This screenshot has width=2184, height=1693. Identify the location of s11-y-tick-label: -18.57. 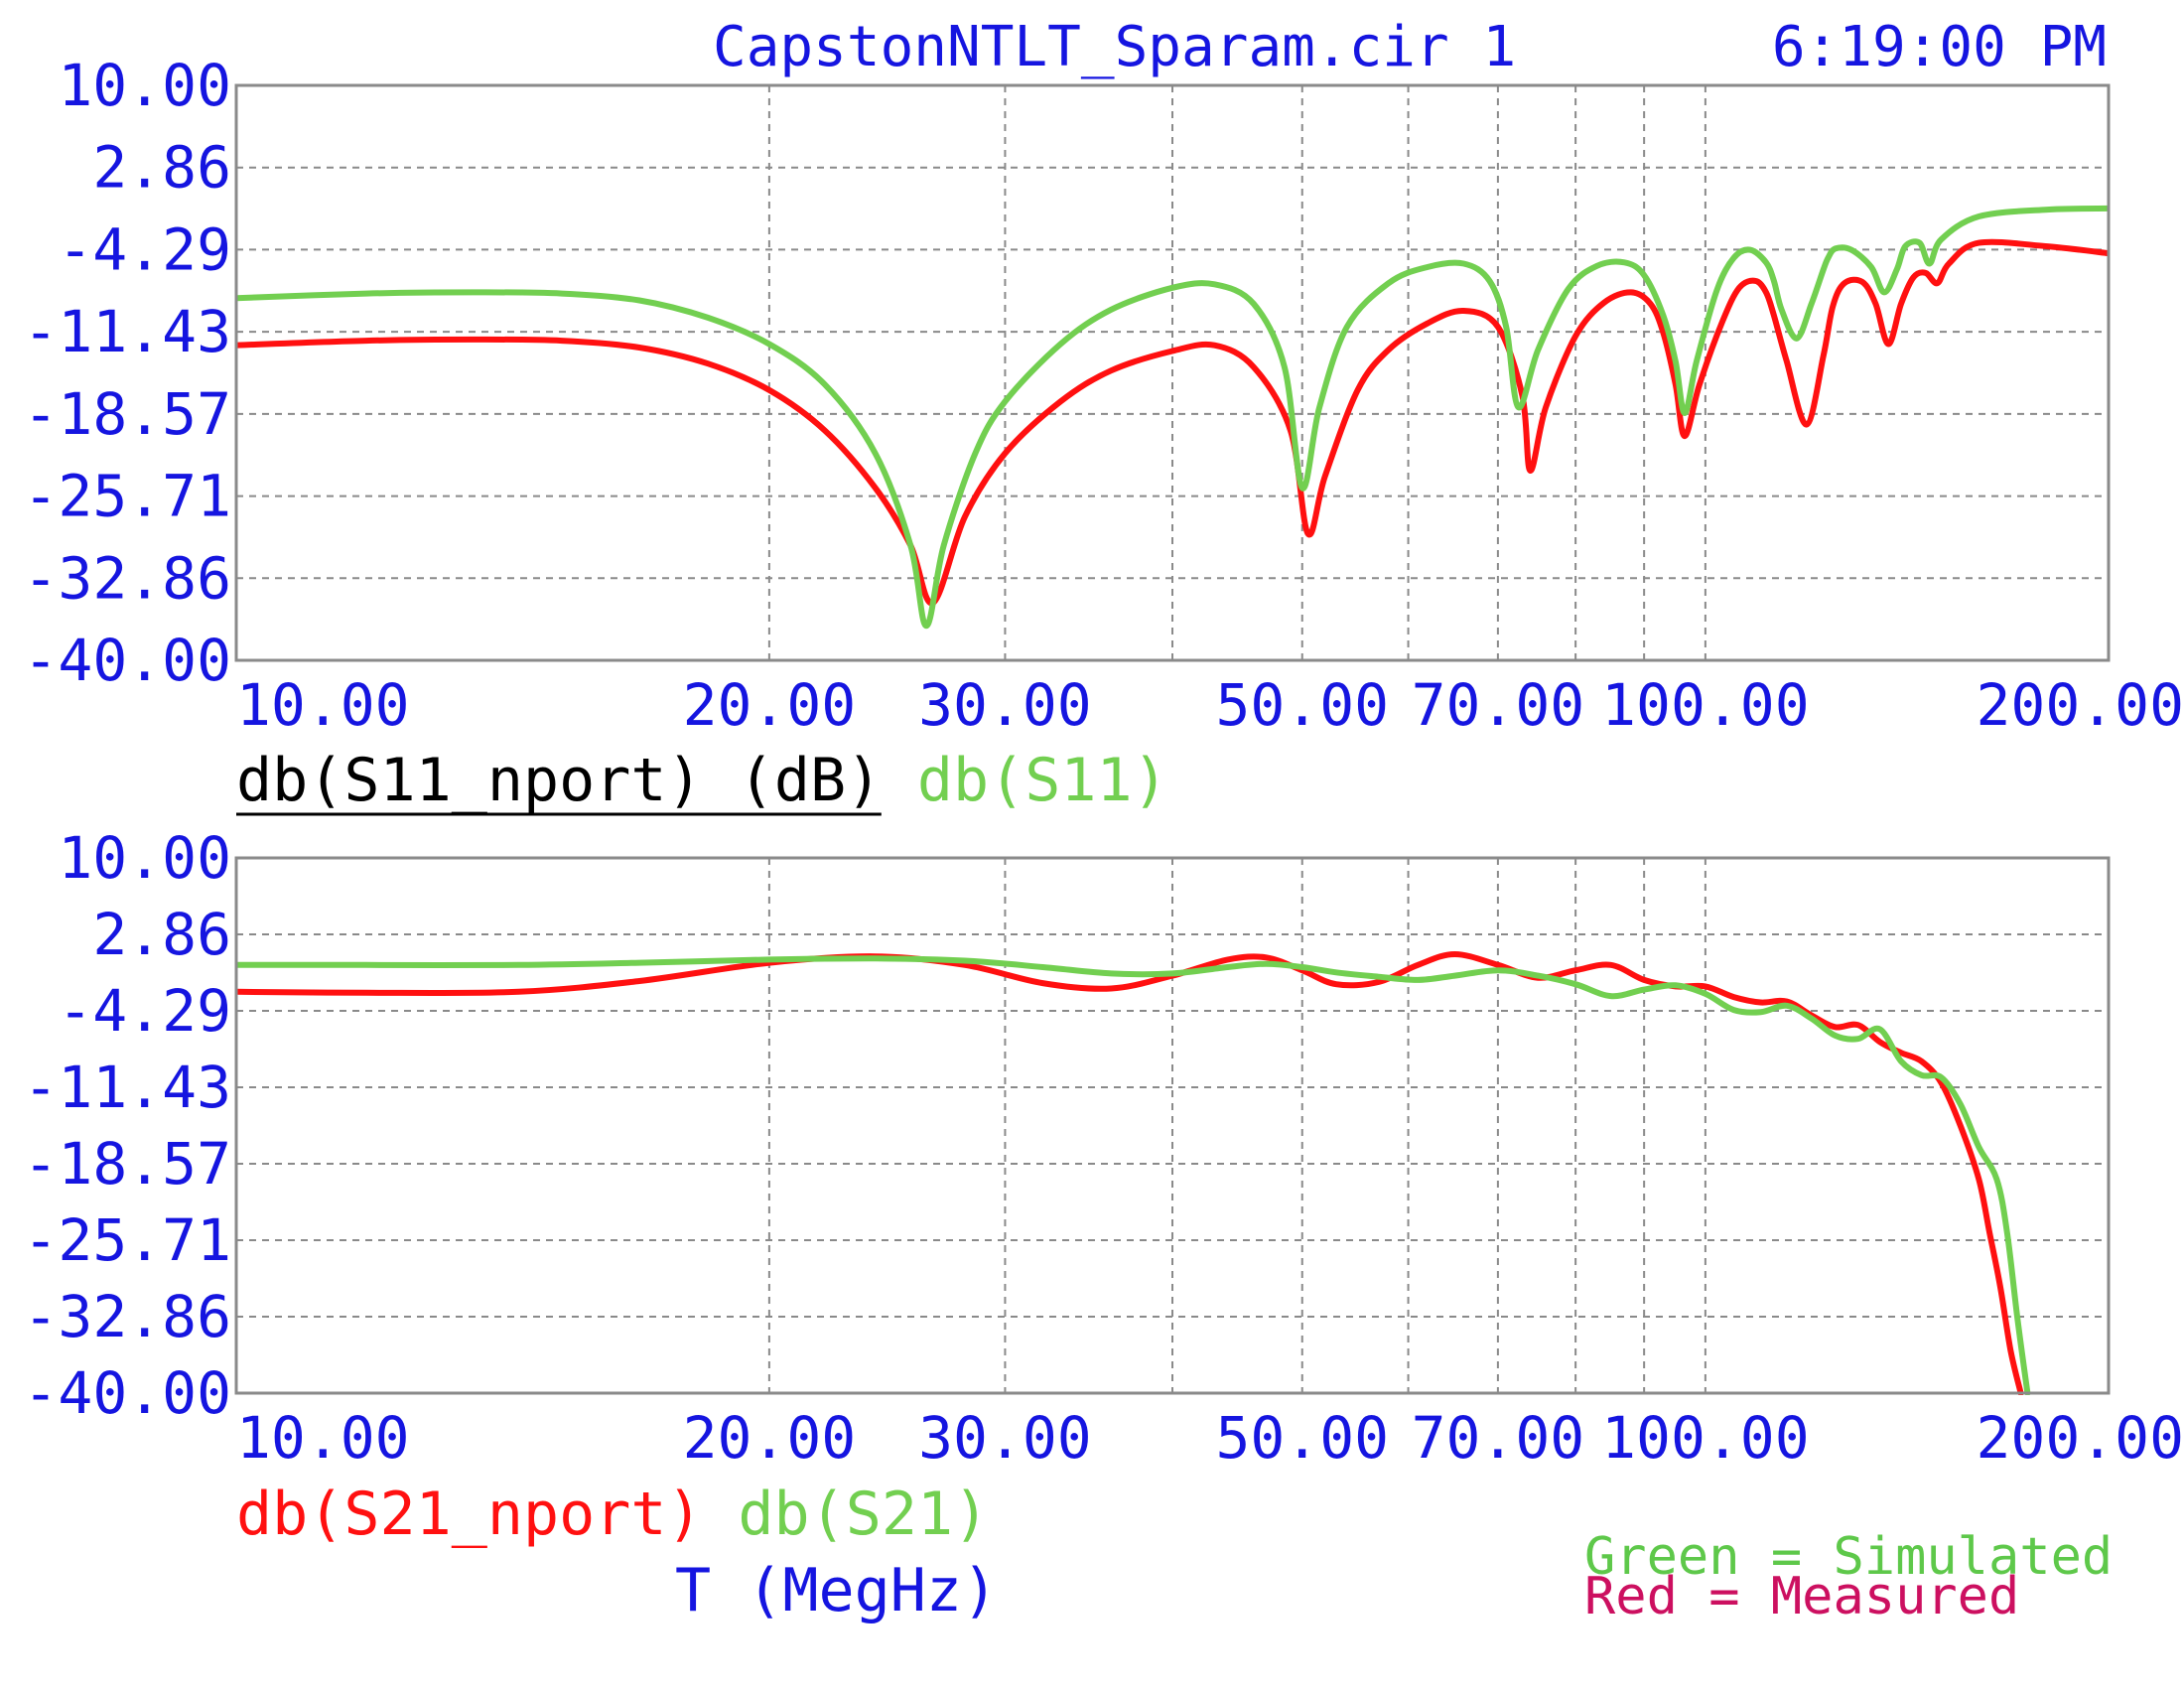
(127, 414).